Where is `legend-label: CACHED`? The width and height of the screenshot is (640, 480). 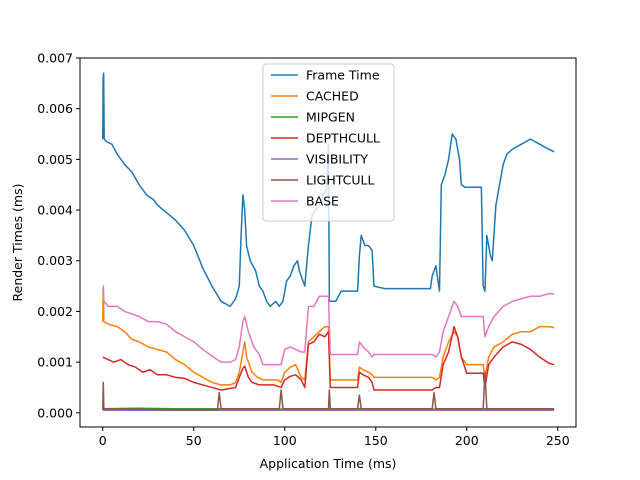
legend-label: CACHED is located at coordinates (332, 96).